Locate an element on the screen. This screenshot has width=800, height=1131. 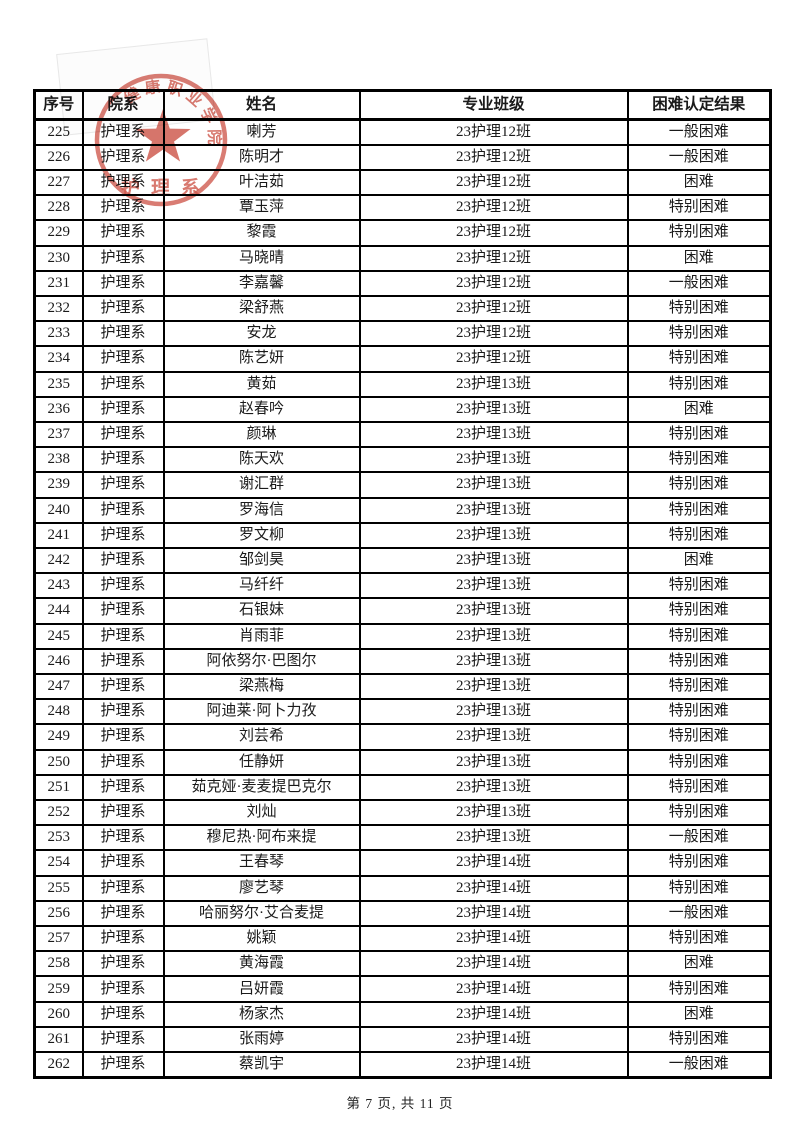
table-header-row: 序号 院系 姓名 专业班级 困难认定结果 is located at coordinates (402, 105).